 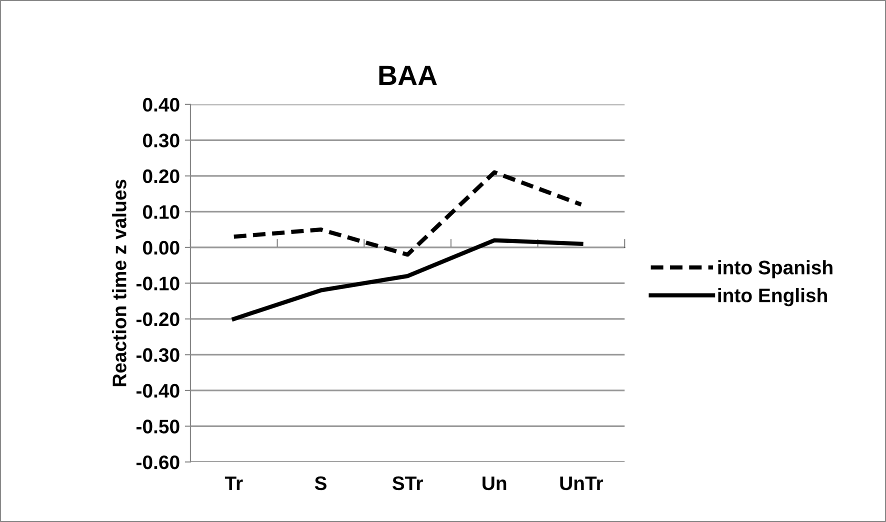 What do you see at coordinates (161, 176) in the screenshot?
I see `y-tick-label: 0.20` at bounding box center [161, 176].